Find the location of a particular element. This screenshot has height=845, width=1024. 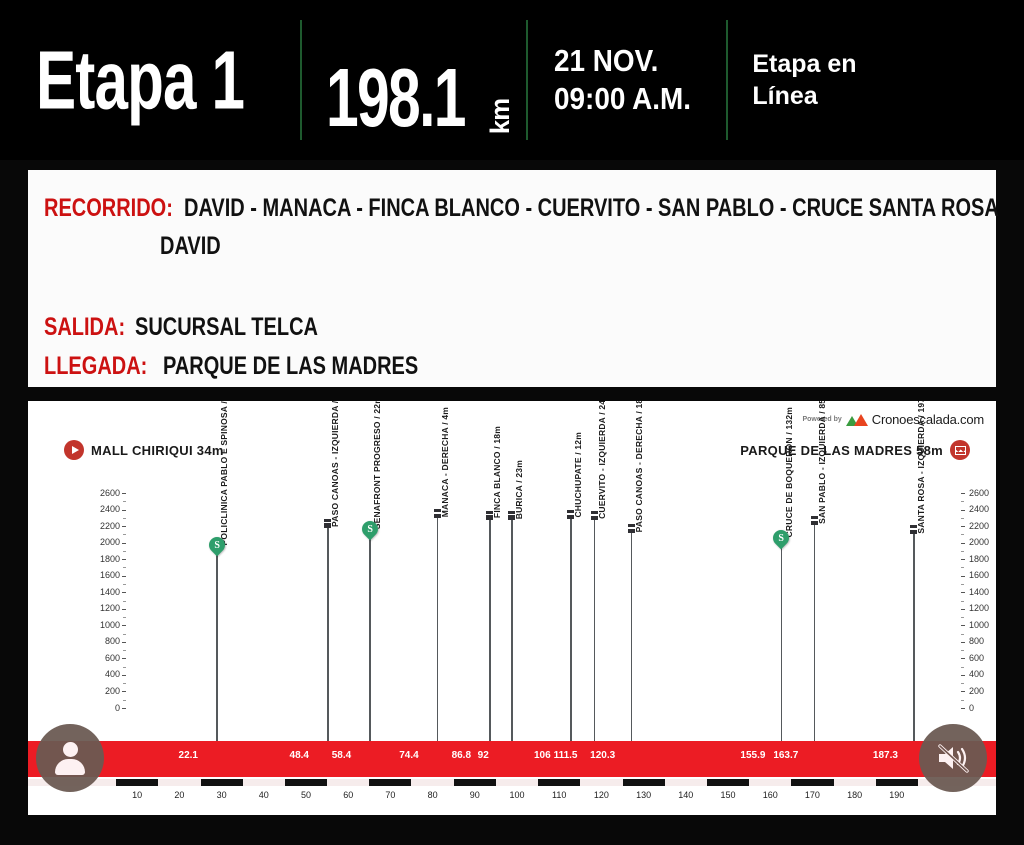

stage-time: 09:00 A.M. is located at coordinates (623, 98).